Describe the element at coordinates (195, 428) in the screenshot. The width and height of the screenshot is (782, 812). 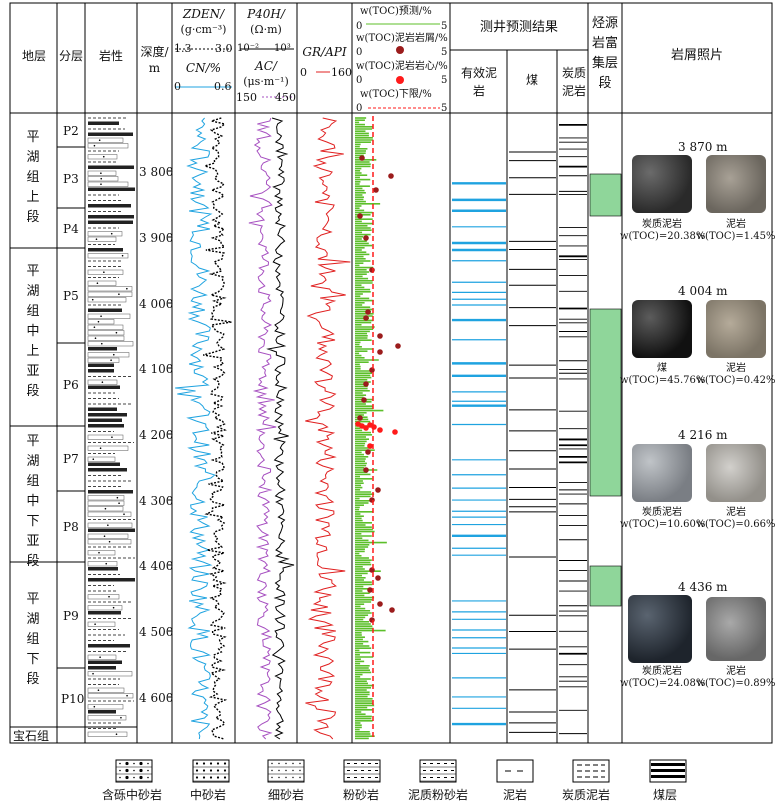
I see `cn-curve` at that location.